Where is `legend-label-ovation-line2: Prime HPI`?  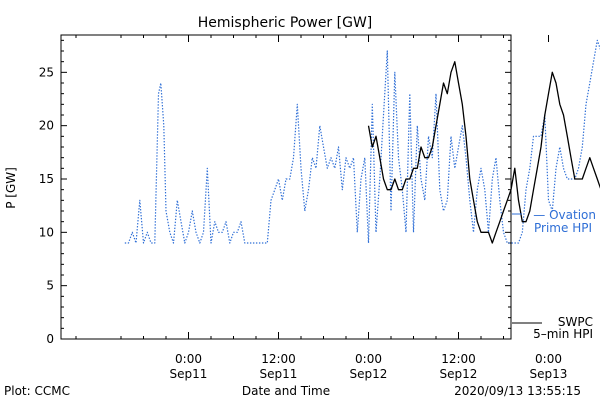
legend-label-ovation-line2: Prime HPI is located at coordinates (563, 228).